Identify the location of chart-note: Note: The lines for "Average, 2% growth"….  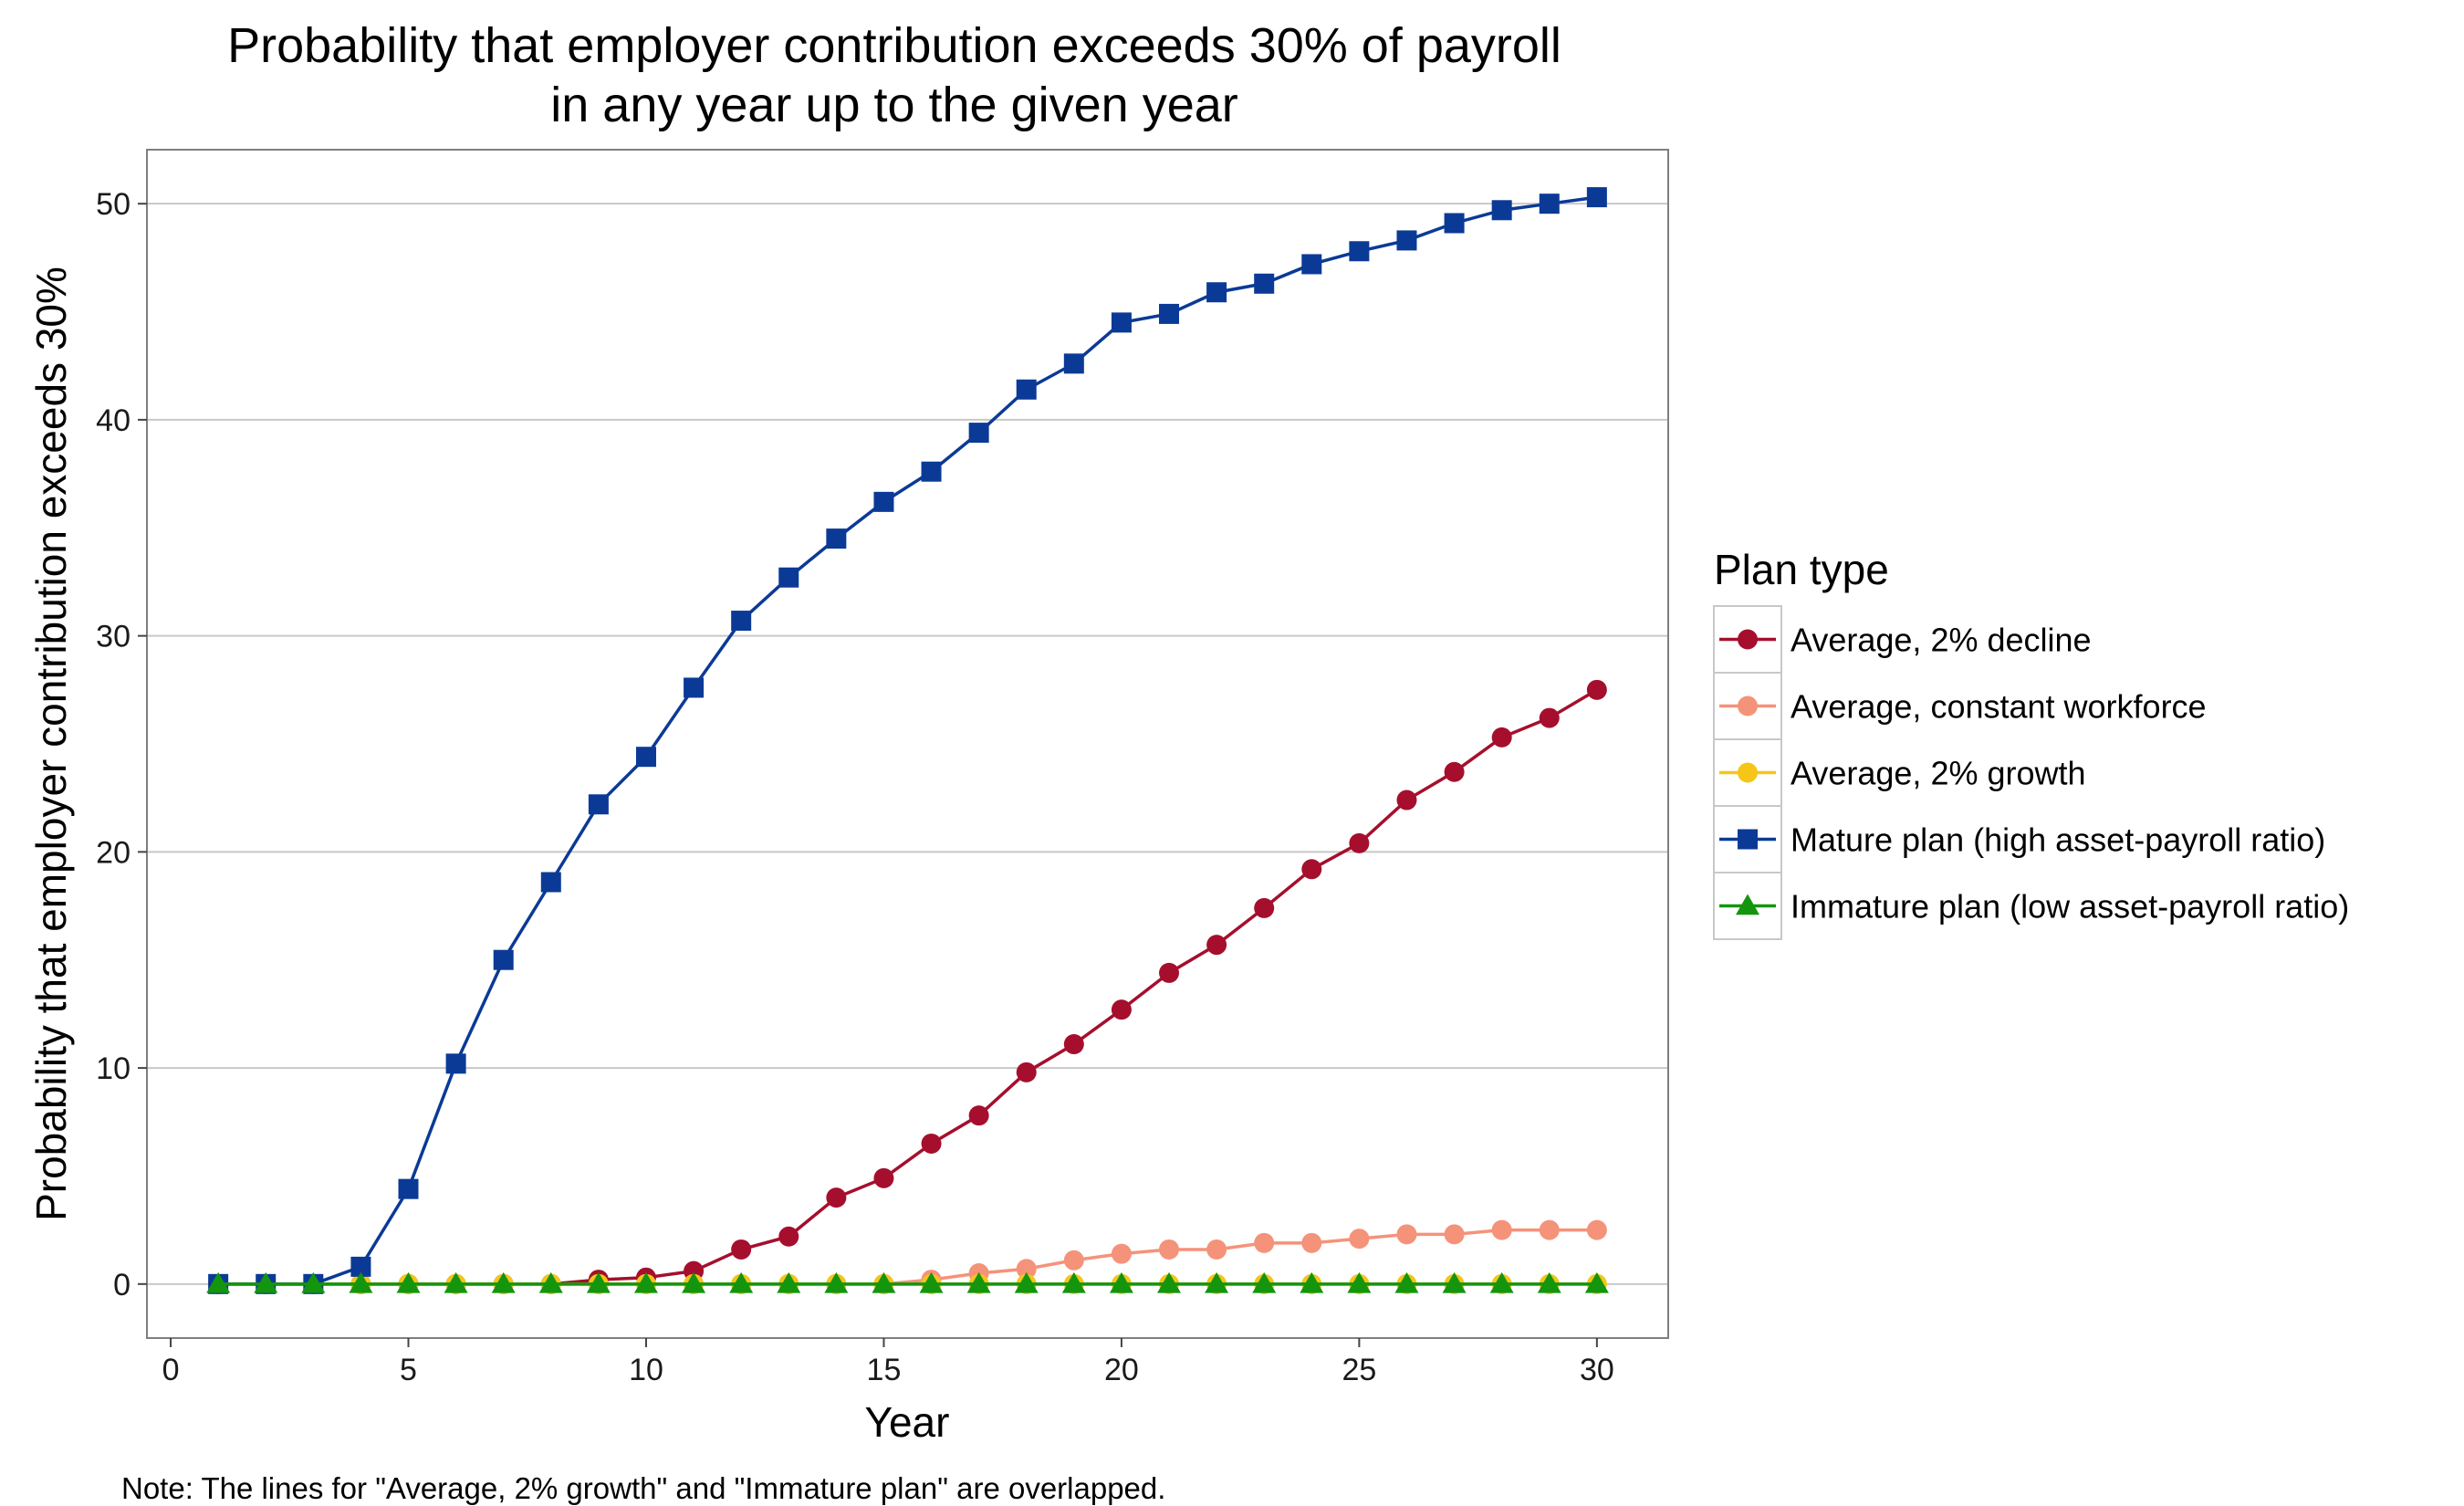
(643, 1488).